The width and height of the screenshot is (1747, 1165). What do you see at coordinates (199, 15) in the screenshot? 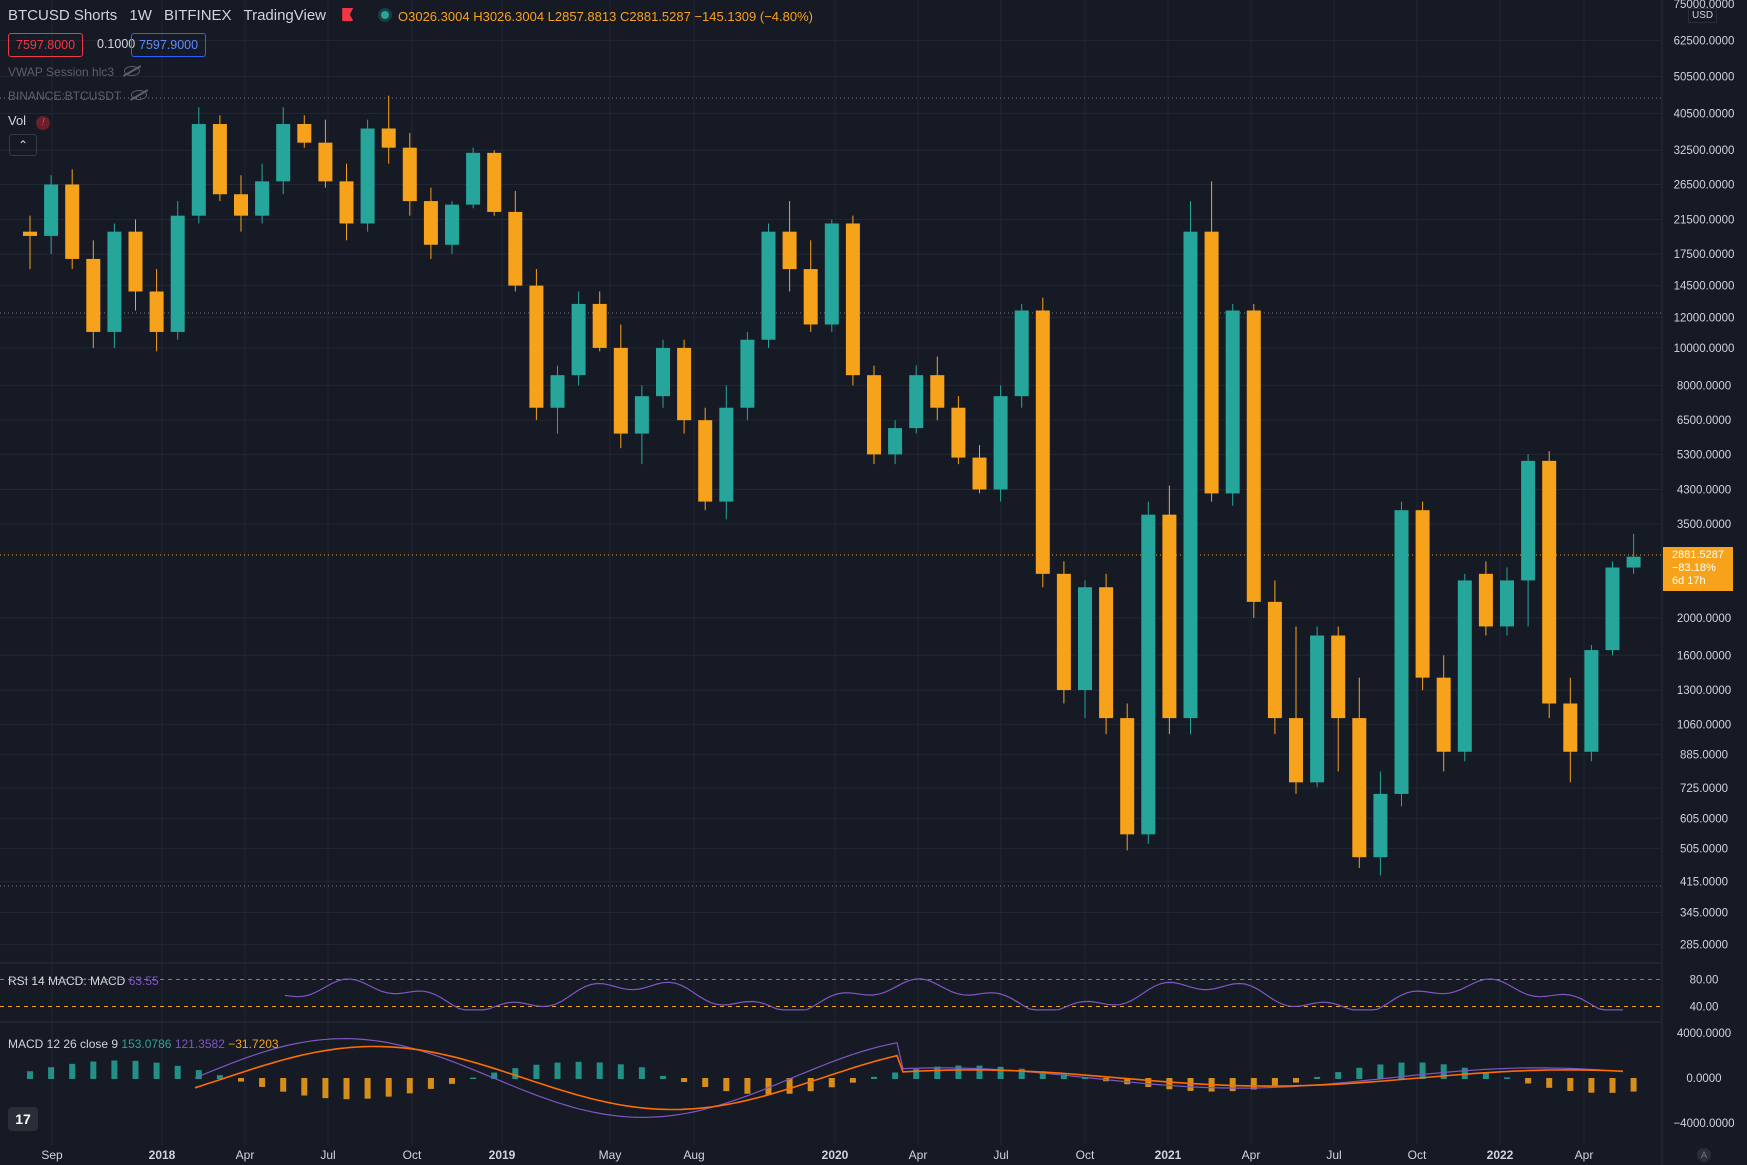
I see `symbol-title: BTCUSD Shorts 1W BITFINEX TradingView` at bounding box center [199, 15].